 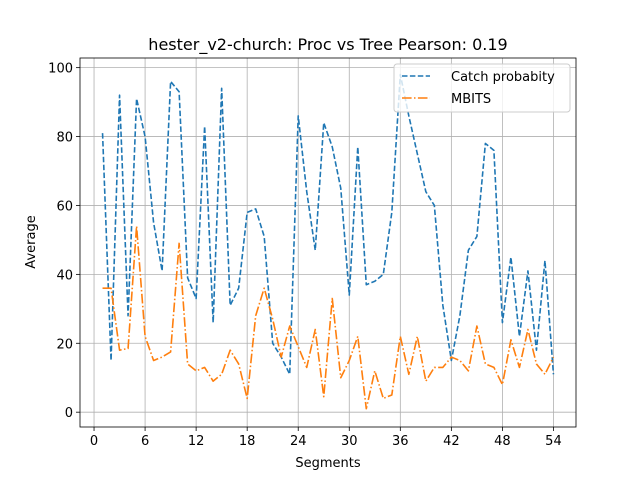 What do you see at coordinates (553, 441) in the screenshot?
I see `x-tick-label: 54` at bounding box center [553, 441].